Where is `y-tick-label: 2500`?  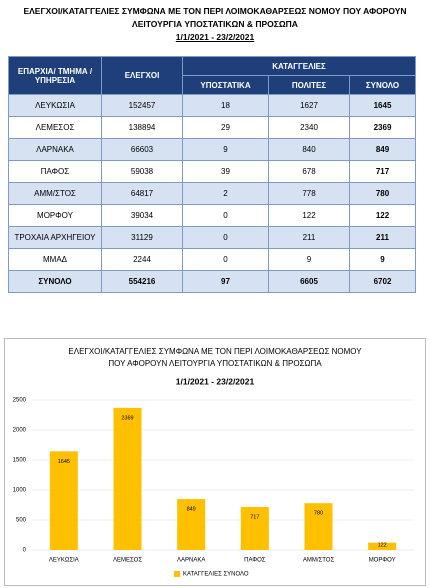 y-tick-label: 2500 is located at coordinates (20, 401).